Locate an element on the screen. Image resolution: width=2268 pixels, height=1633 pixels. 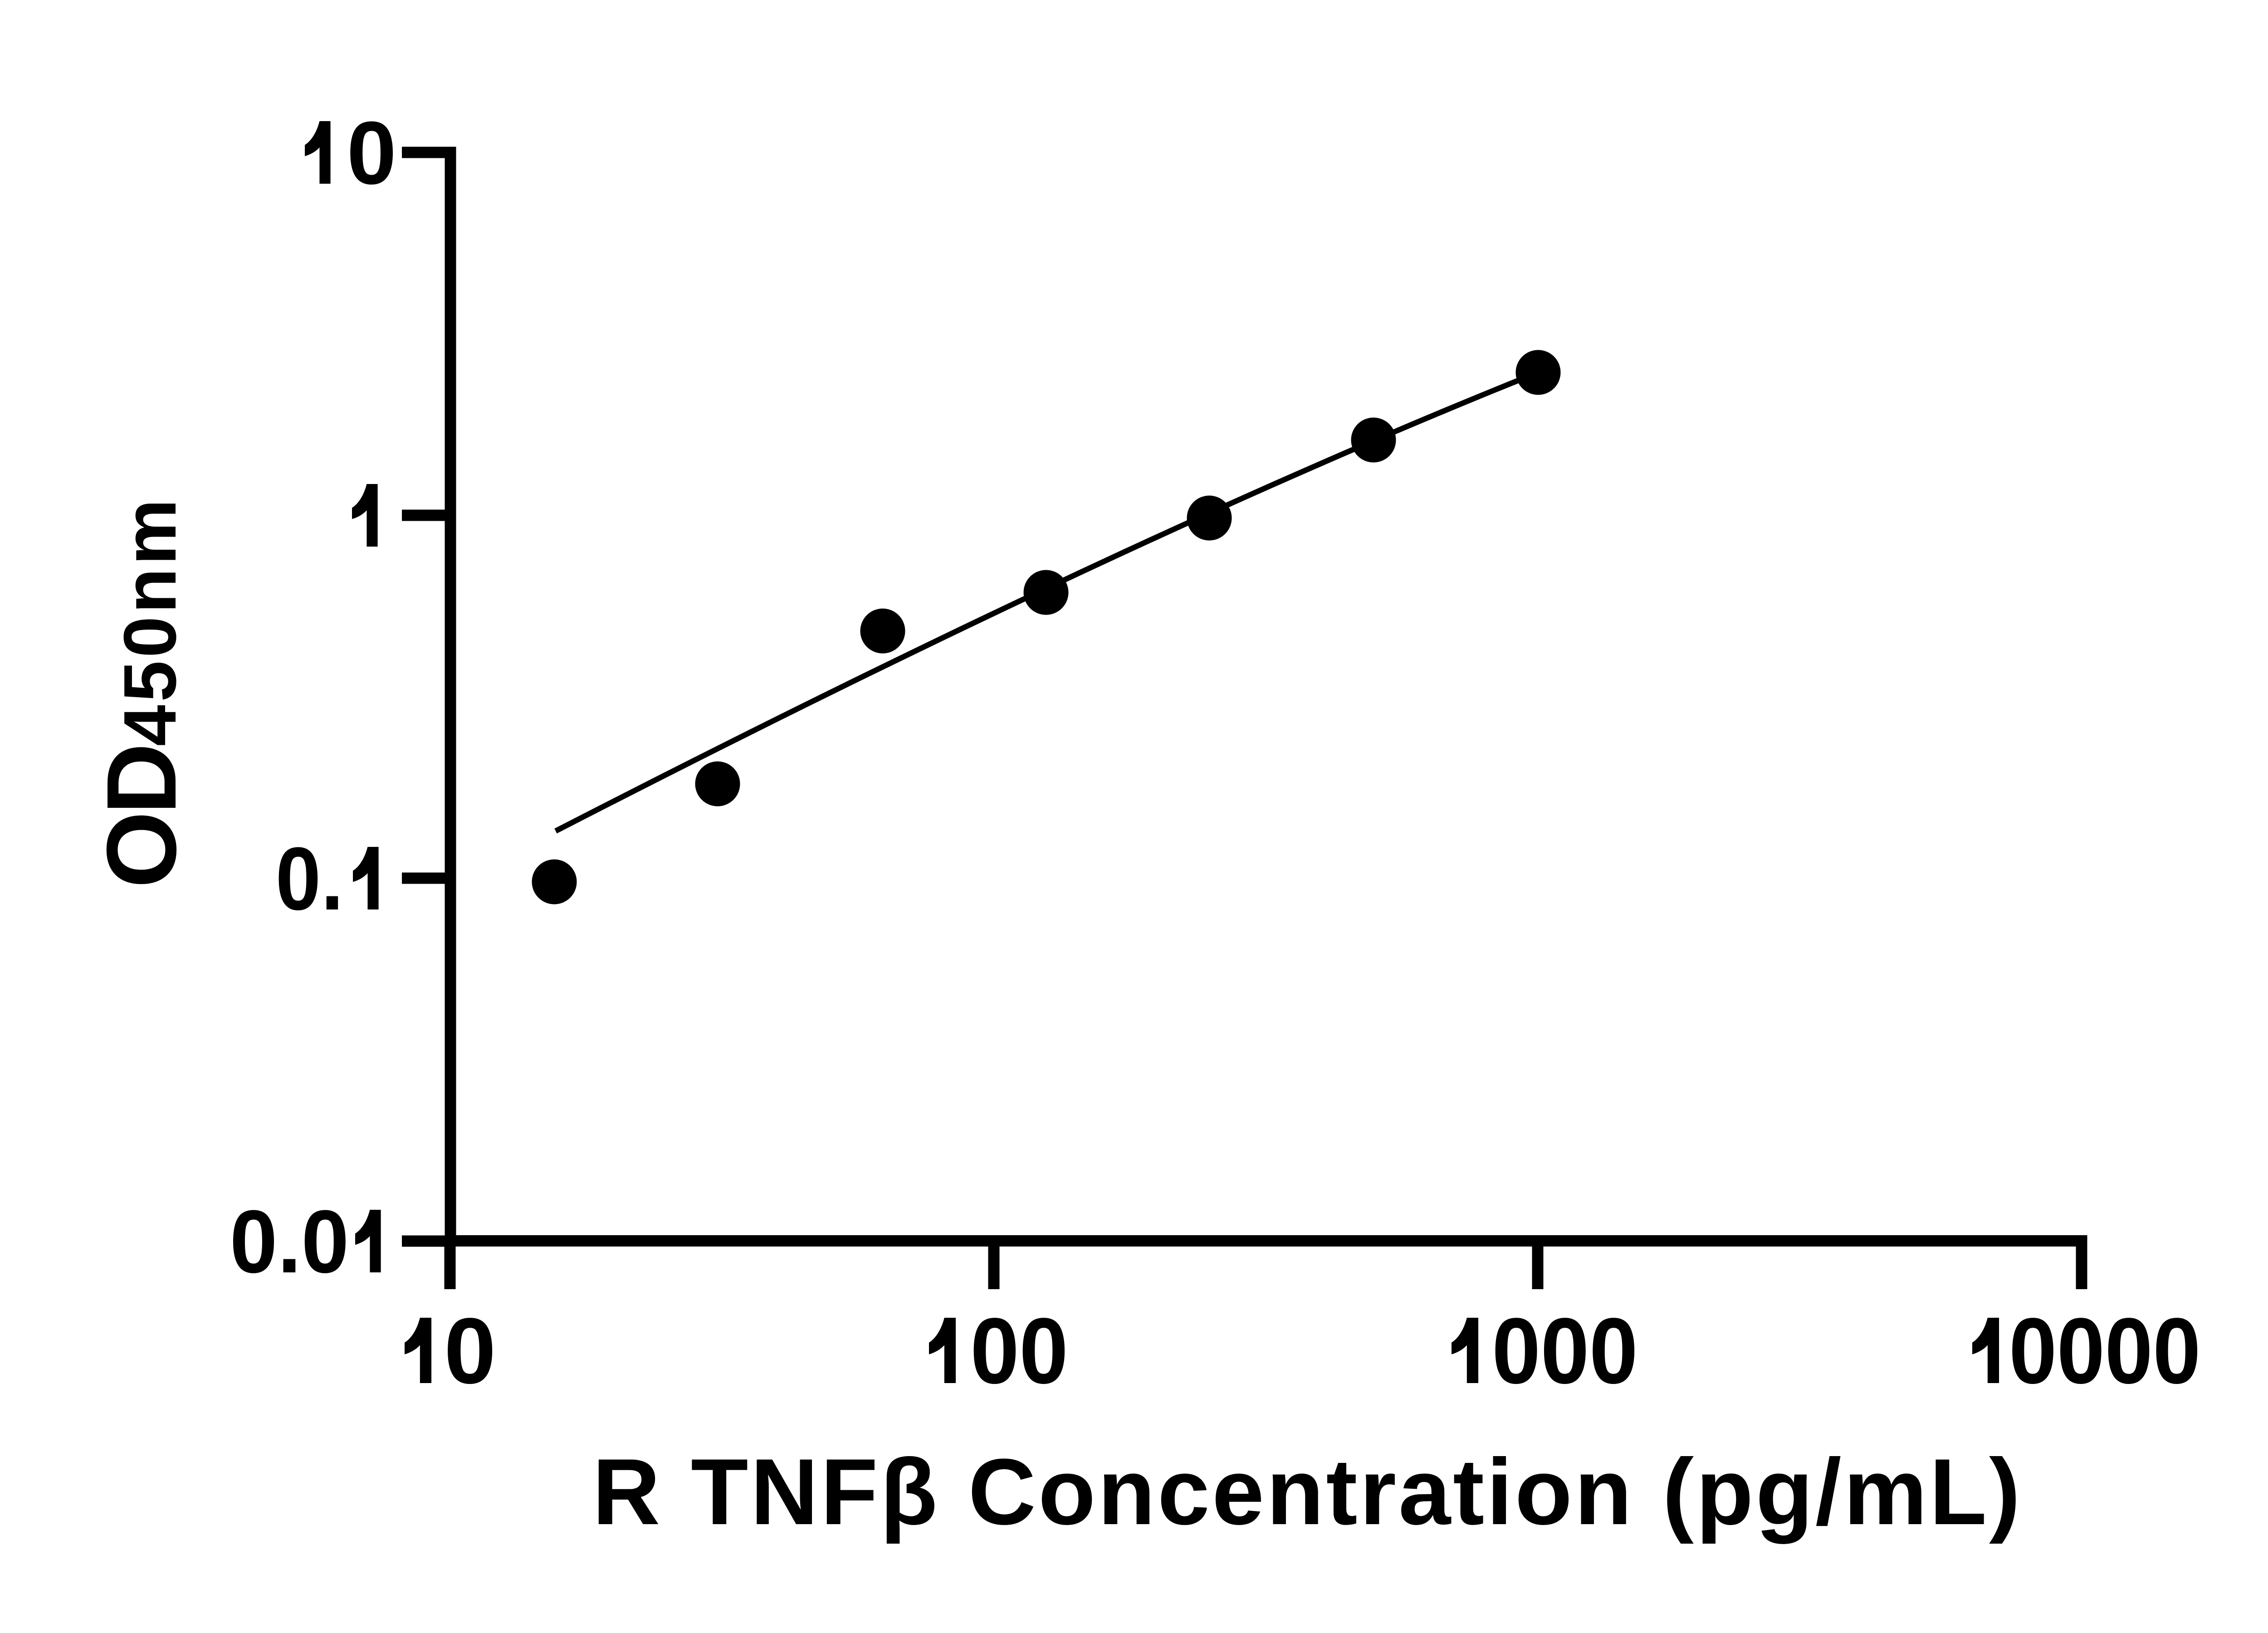
svg-text: 0. is located at coordinates (310, 879).